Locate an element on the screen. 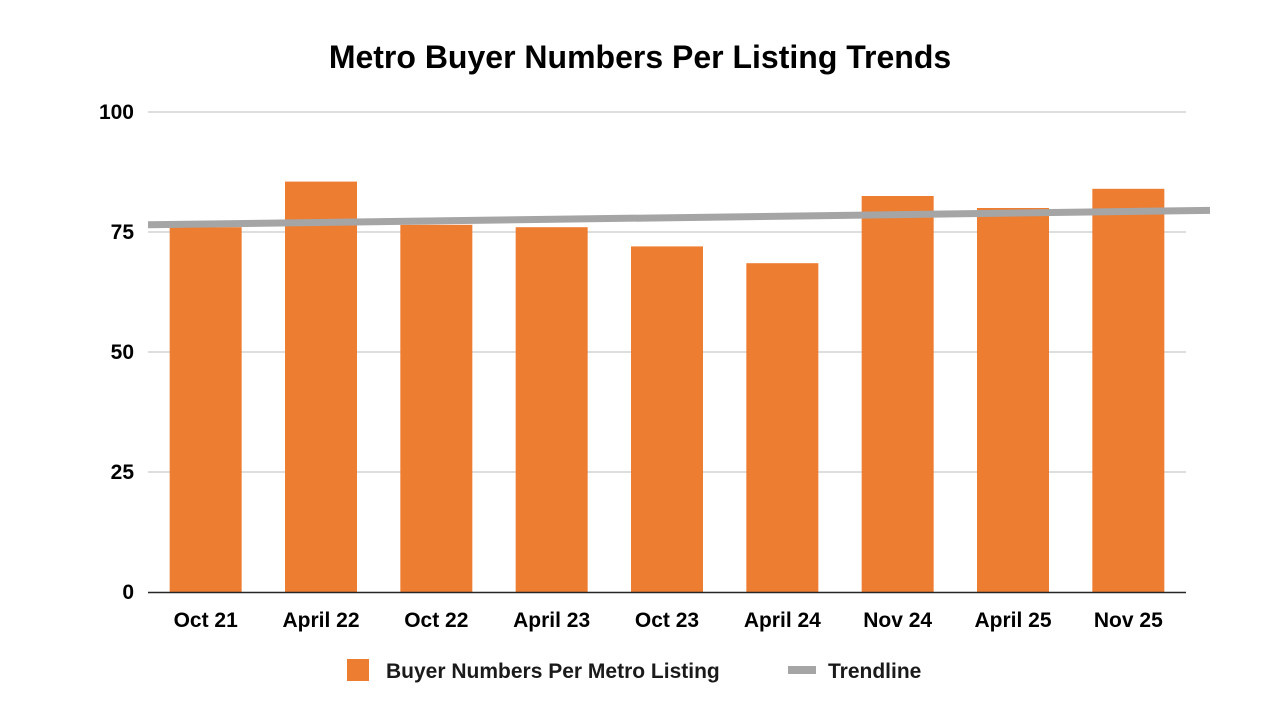 This screenshot has height=720, width=1280. y-tick-label: 25 is located at coordinates (123, 472).